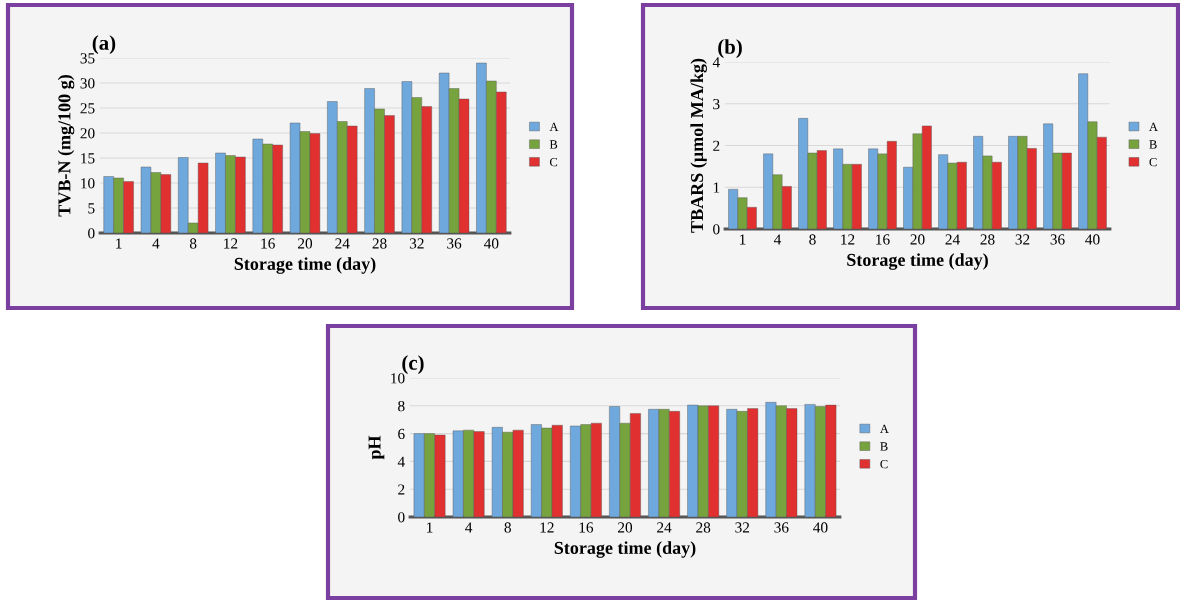 This screenshot has width=1180, height=600. I want to click on y-tick-label: 15, so click(88, 158).